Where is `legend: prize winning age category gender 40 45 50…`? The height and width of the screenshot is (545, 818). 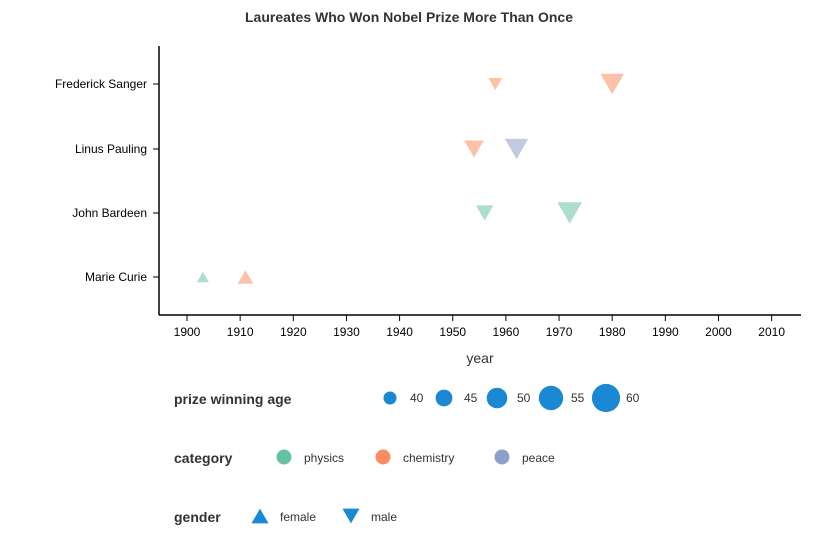
legend: prize winning age category gender 40 45 50… is located at coordinates (407, 454).